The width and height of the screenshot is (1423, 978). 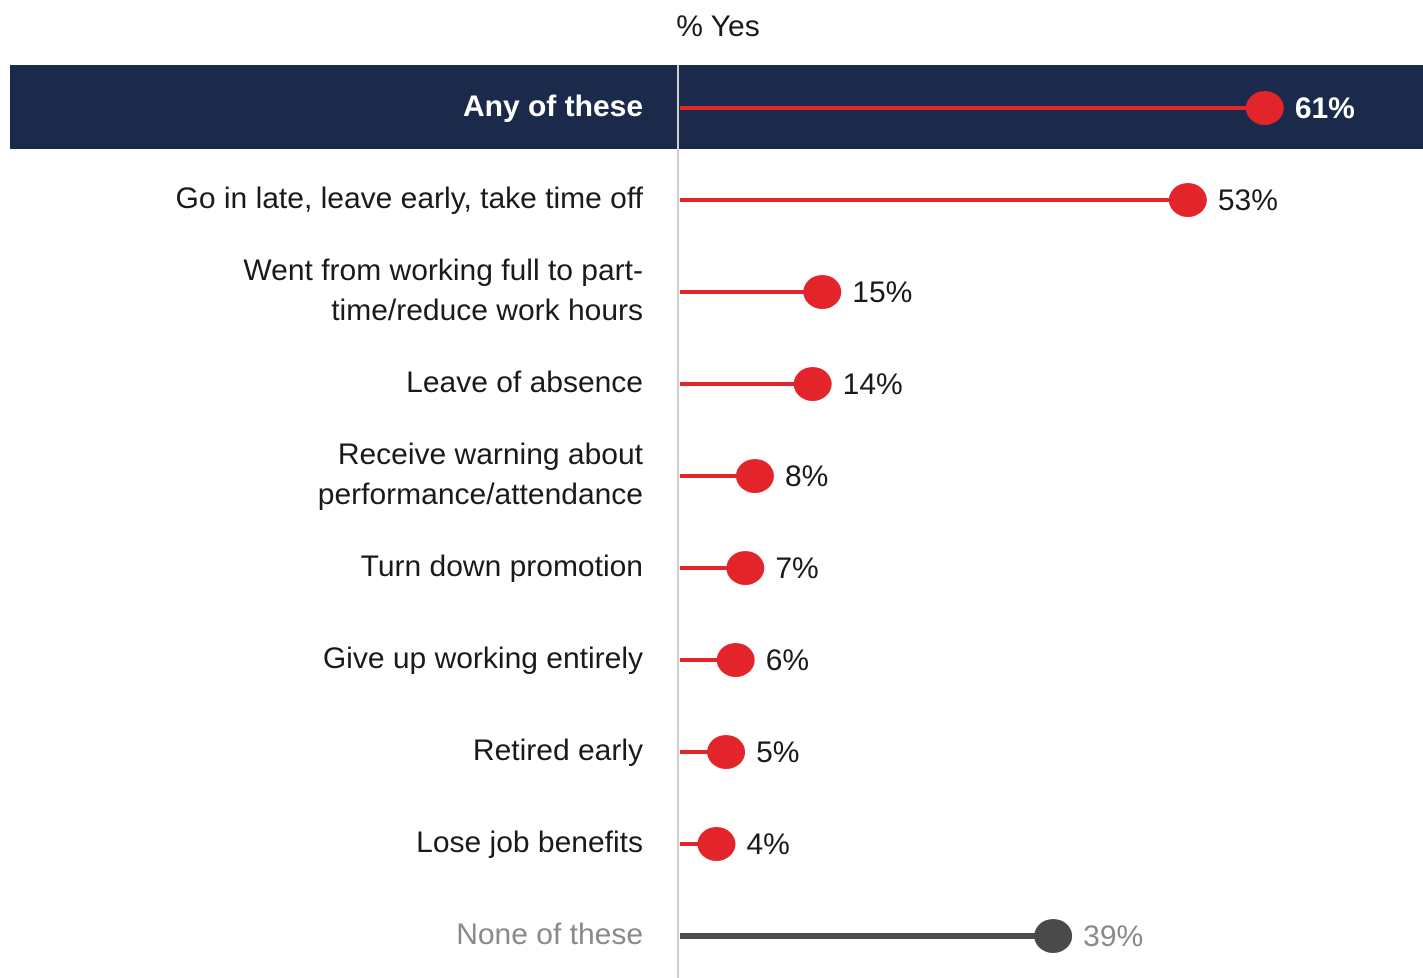 What do you see at coordinates (1248, 200) in the screenshot?
I see `value-label: 53%` at bounding box center [1248, 200].